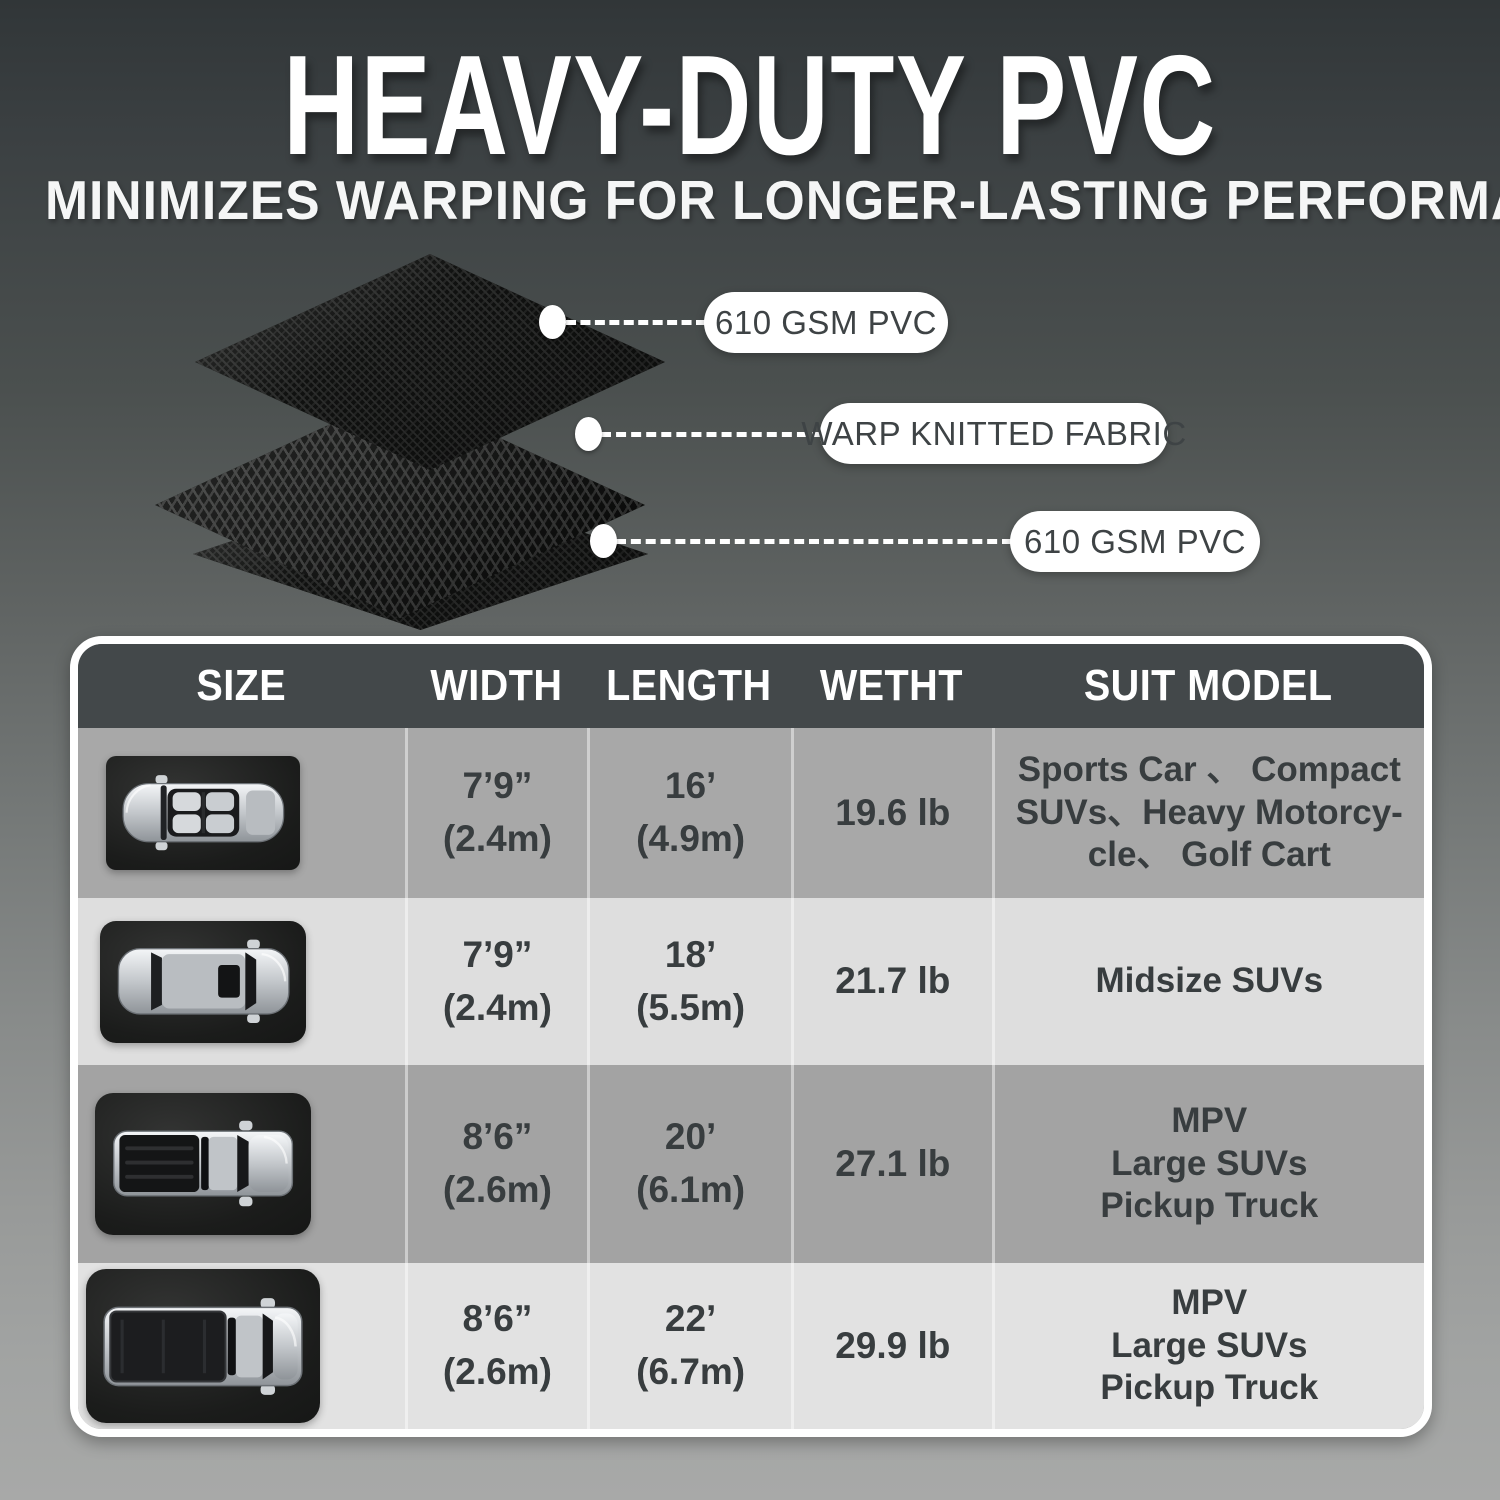  What do you see at coordinates (689, 1346) in the screenshot?
I see `length-cell: 22’ (6.7m)` at bounding box center [689, 1346].